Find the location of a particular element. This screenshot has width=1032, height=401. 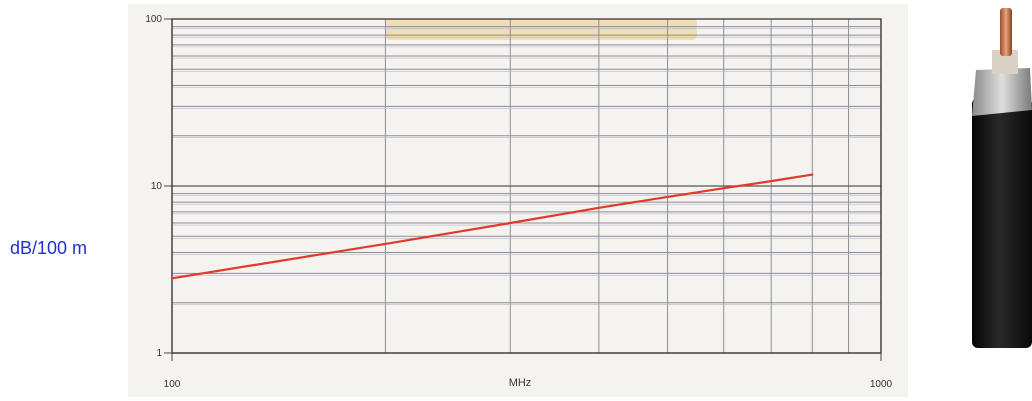

coax-cable-icon is located at coordinates (1002, 178).